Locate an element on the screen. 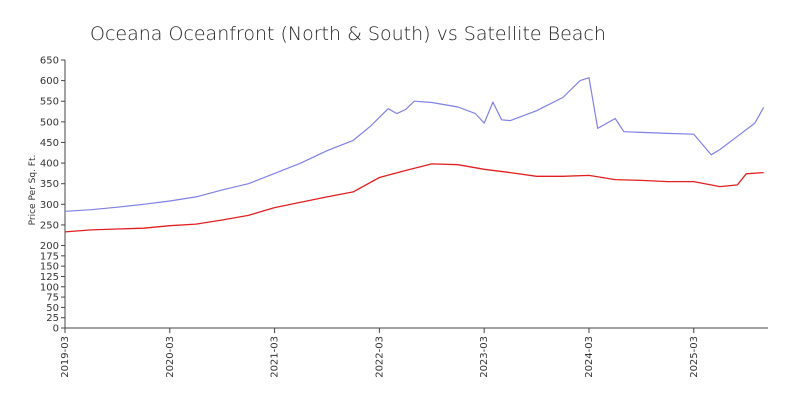 Image resolution: width=800 pixels, height=404 pixels. x-tick-label: 2021-03 is located at coordinates (275, 357).